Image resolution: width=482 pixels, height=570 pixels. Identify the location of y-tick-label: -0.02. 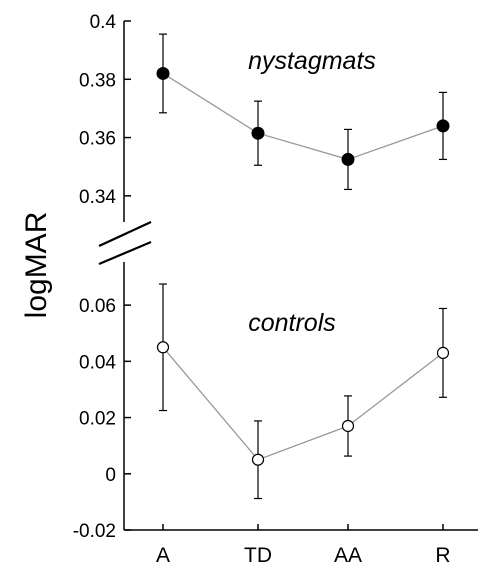
(94, 531).